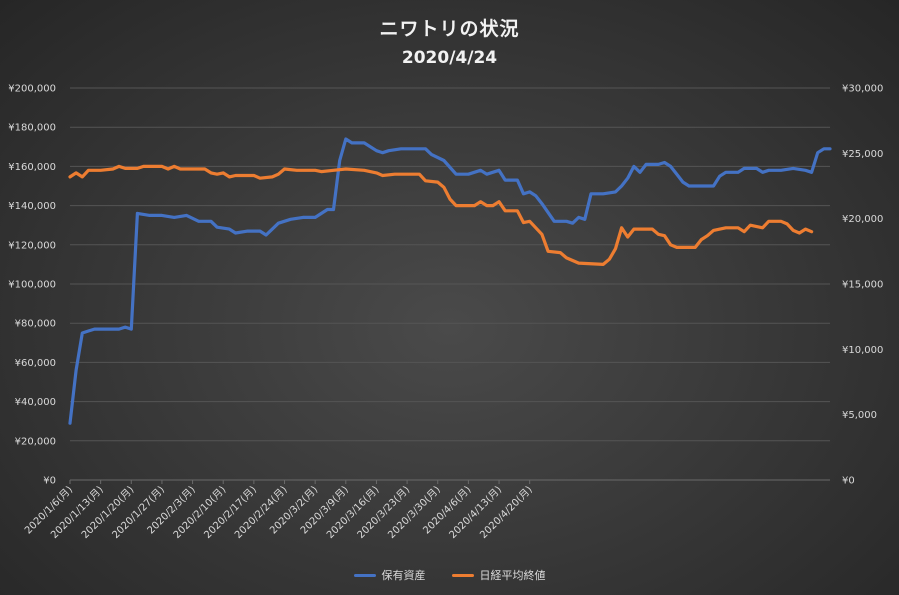 The width and height of the screenshot is (899, 595). What do you see at coordinates (49, 481) in the screenshot?
I see `left-axis-tick-label: ¥0` at bounding box center [49, 481].